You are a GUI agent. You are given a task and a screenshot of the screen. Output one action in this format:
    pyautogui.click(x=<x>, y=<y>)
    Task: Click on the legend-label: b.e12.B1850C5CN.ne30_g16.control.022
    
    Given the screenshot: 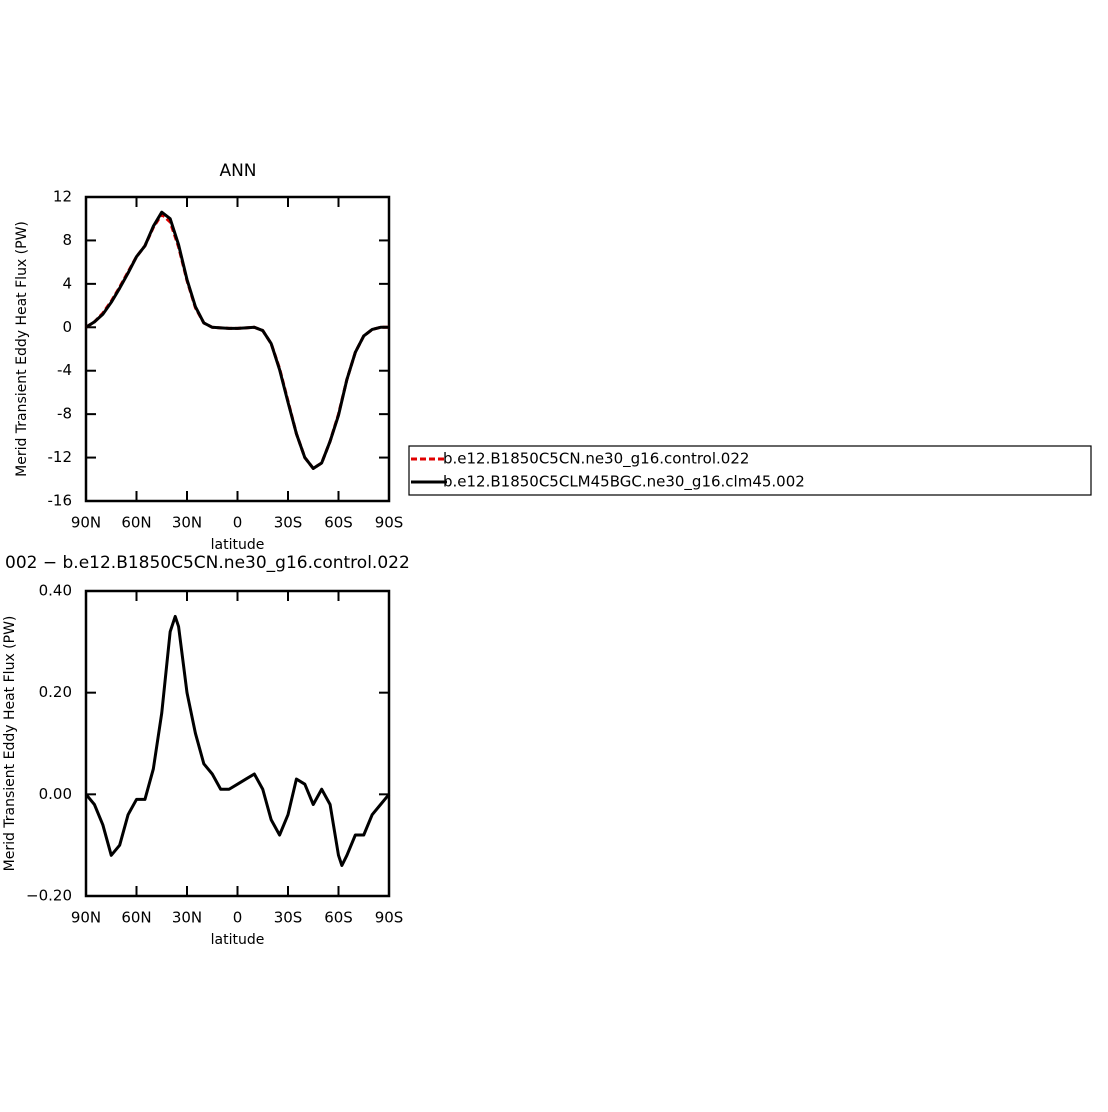 What is the action you would take?
    pyautogui.click(x=596, y=459)
    